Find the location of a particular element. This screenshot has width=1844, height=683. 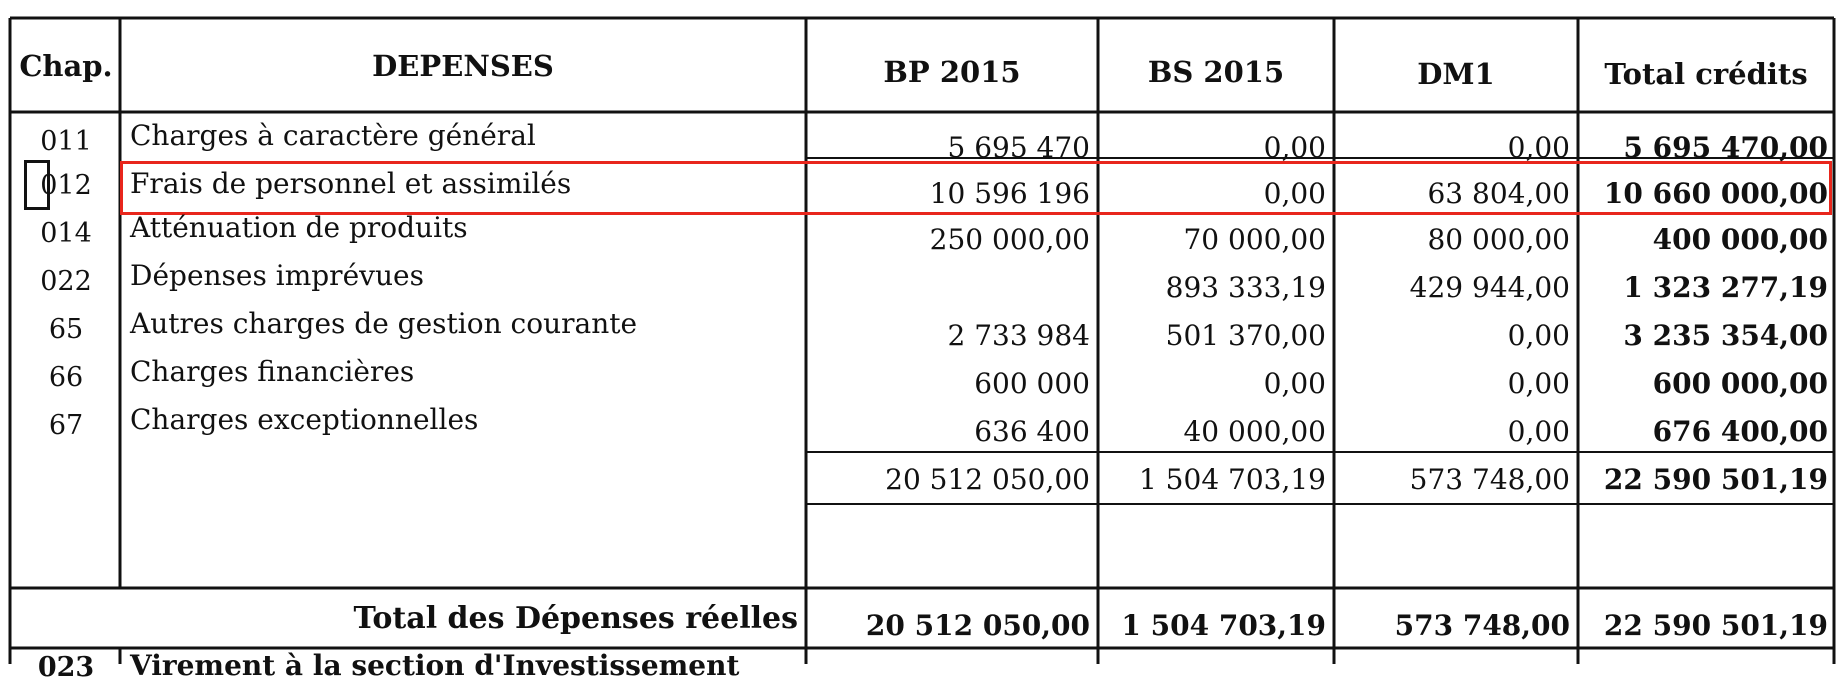

highlight-code-marker is located at coordinates (37, 185).